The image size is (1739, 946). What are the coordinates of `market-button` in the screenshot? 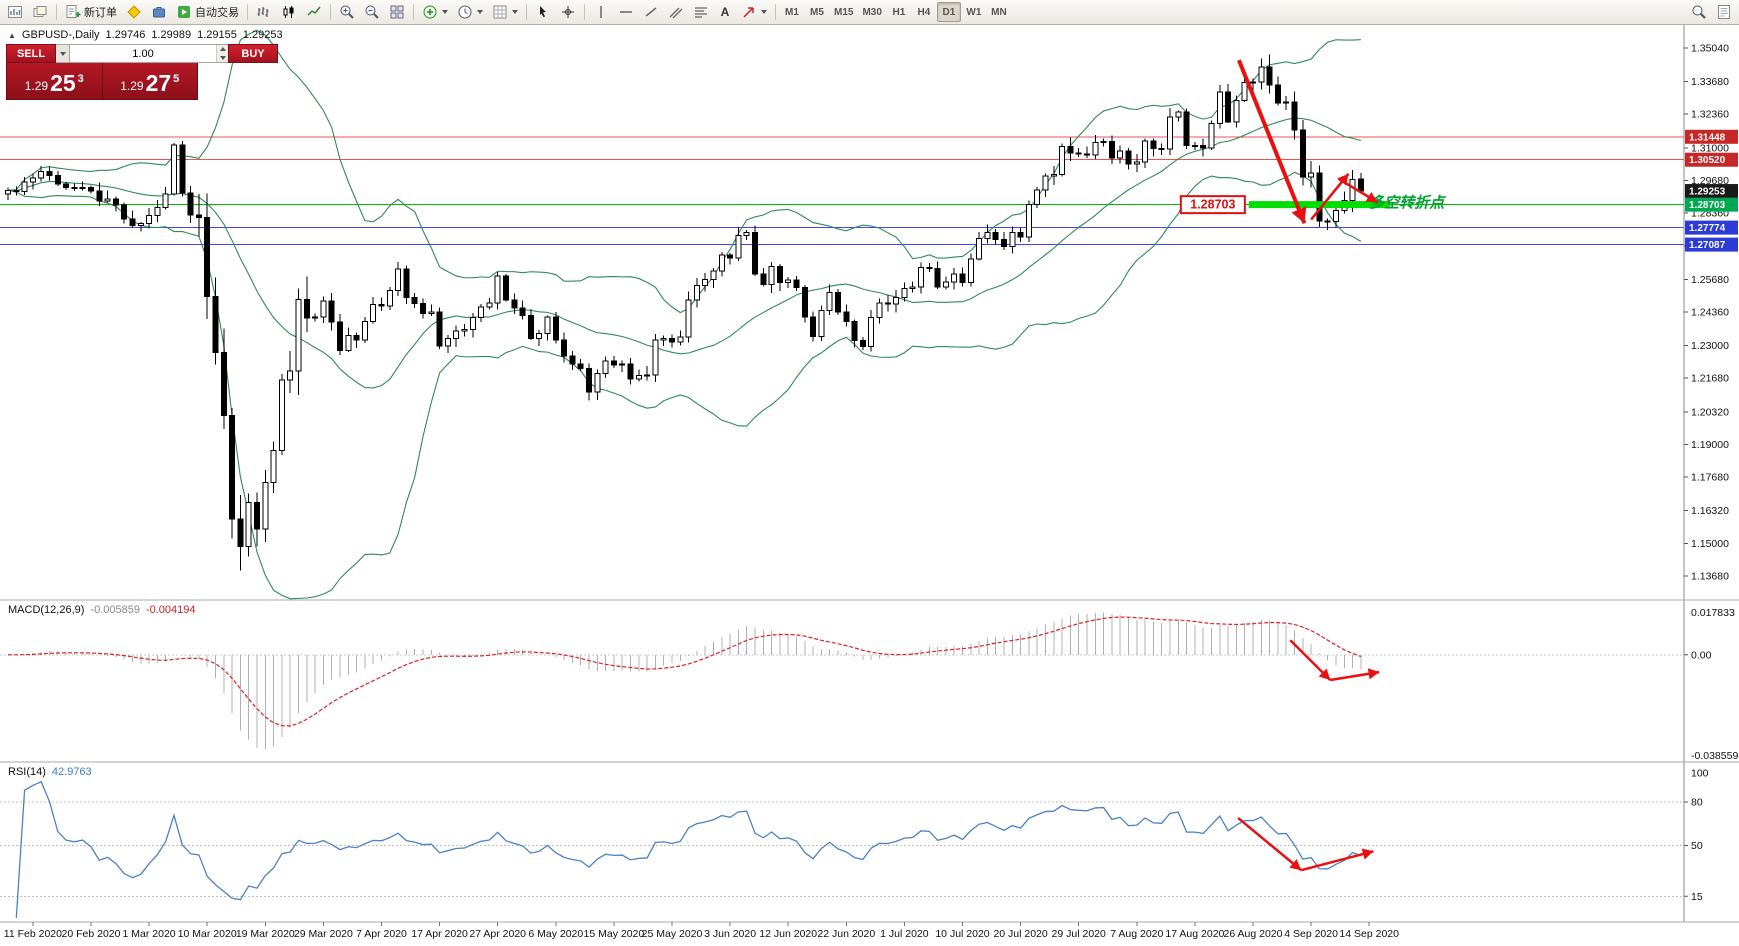 It's located at (159, 12).